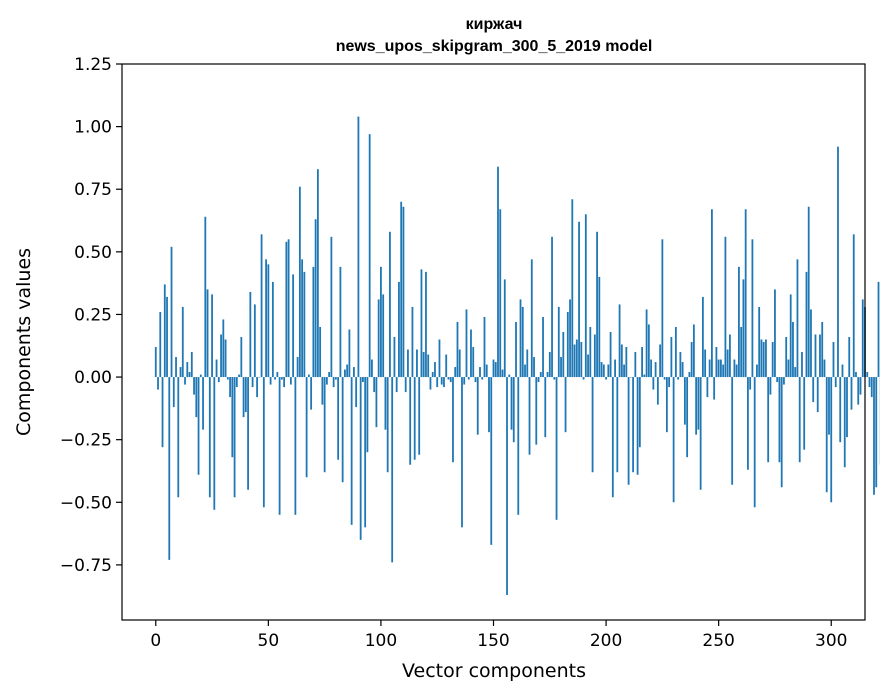 This screenshot has width=880, height=696. What do you see at coordinates (494, 46) in the screenshot?
I see `chart-subtitle: news_upos_skipgram_300_5_2019 model` at bounding box center [494, 46].